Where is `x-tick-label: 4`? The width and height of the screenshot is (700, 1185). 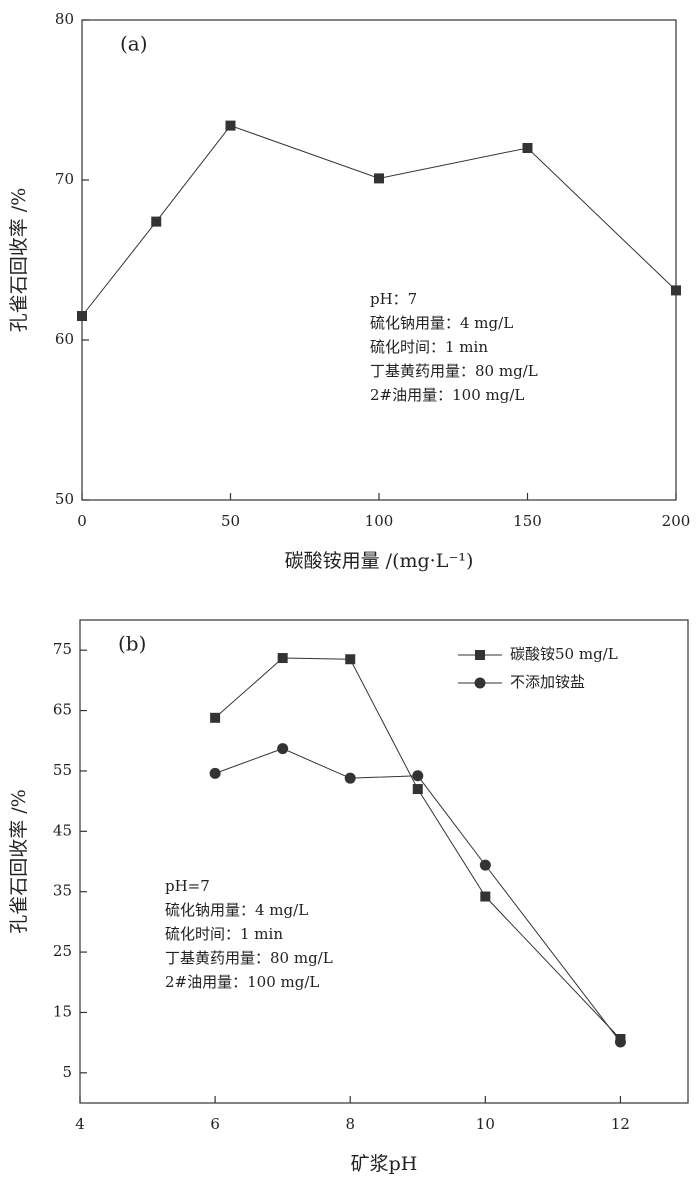
x-tick-label: 4 is located at coordinates (80, 1124).